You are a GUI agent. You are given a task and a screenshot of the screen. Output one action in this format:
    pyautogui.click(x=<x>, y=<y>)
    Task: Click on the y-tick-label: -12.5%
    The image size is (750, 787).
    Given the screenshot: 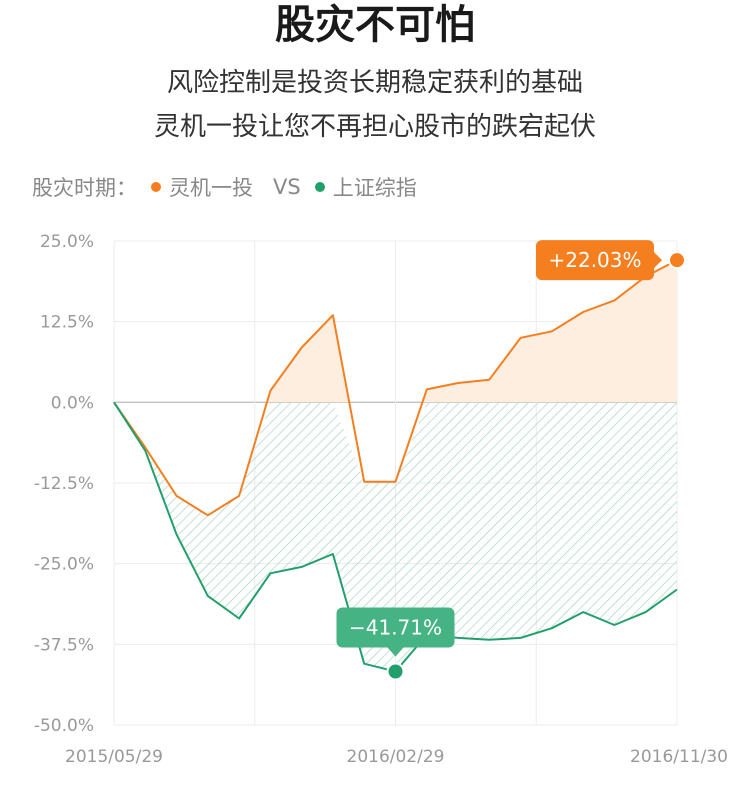 What is the action you would take?
    pyautogui.click(x=64, y=484)
    